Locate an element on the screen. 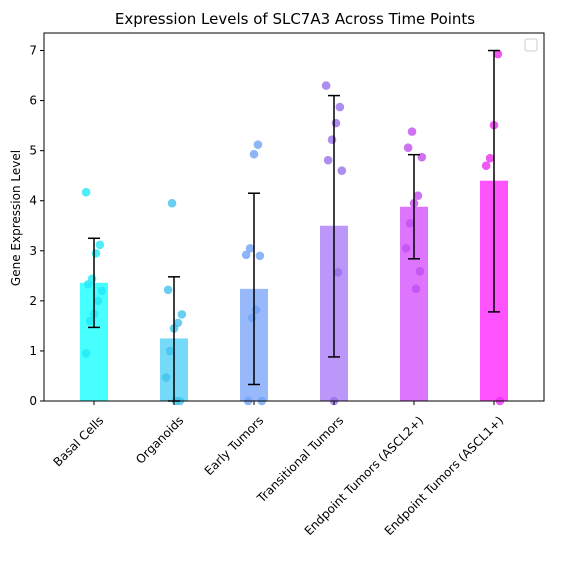 This screenshot has height=564, width=588. y-tick-label: 1 is located at coordinates (33, 351).